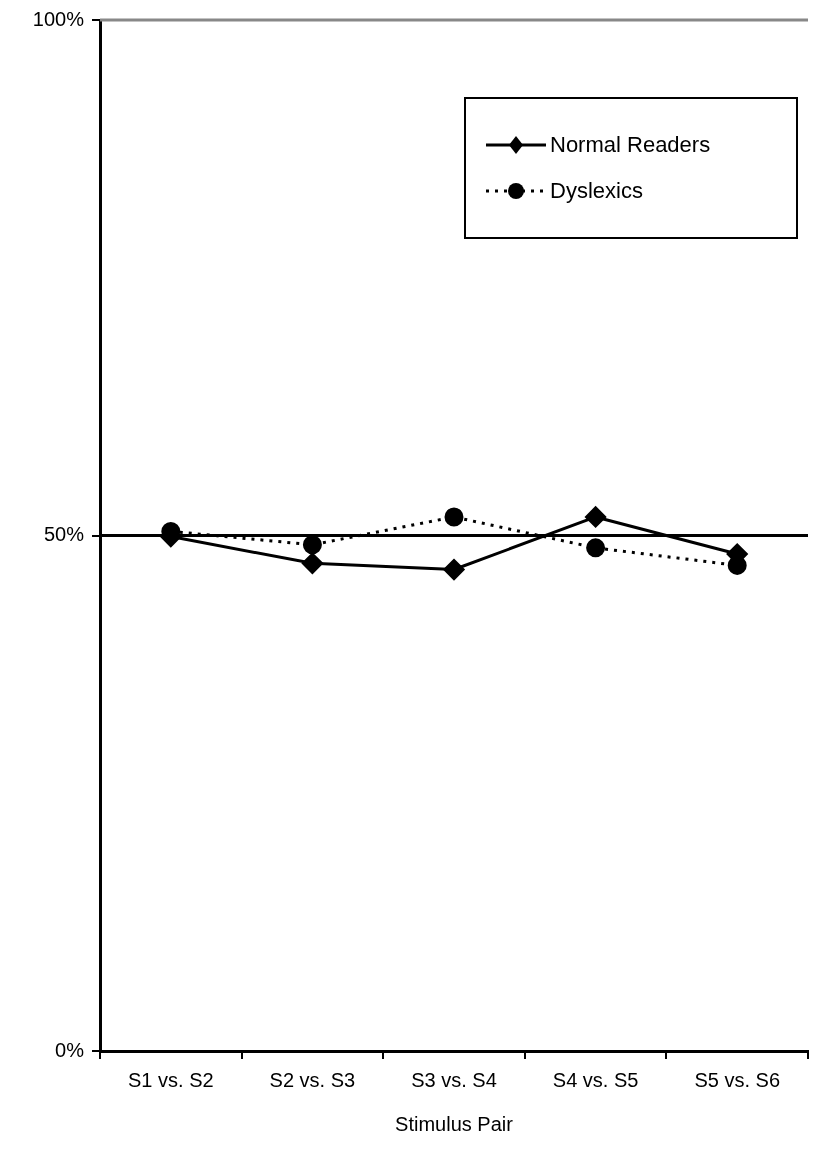 The height and width of the screenshot is (1155, 820). Describe the element at coordinates (454, 1079) in the screenshot. I see `x-tick-label: S3 vs. S4` at that location.